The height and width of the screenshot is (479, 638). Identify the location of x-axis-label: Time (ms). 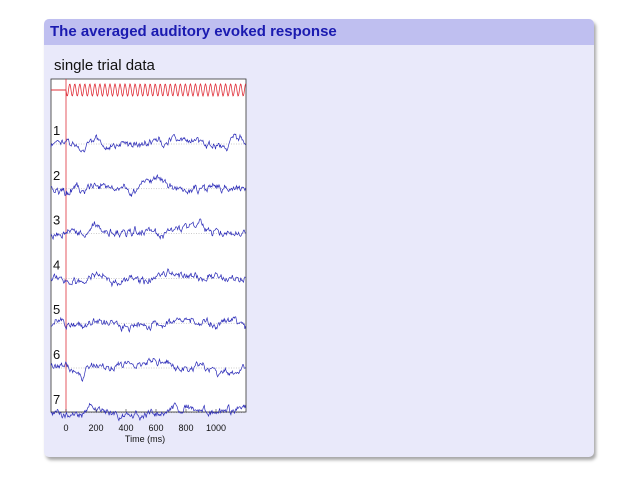
(145, 439).